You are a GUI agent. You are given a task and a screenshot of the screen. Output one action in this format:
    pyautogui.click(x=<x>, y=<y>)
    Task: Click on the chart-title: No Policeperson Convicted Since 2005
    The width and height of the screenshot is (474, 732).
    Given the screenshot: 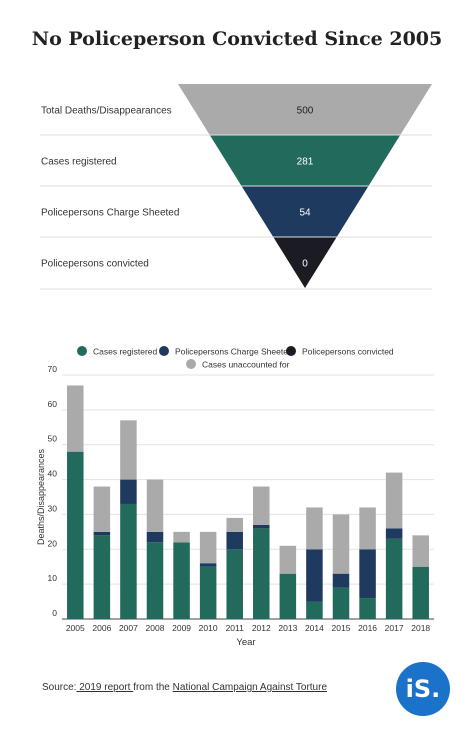 What is the action you would take?
    pyautogui.click(x=237, y=39)
    